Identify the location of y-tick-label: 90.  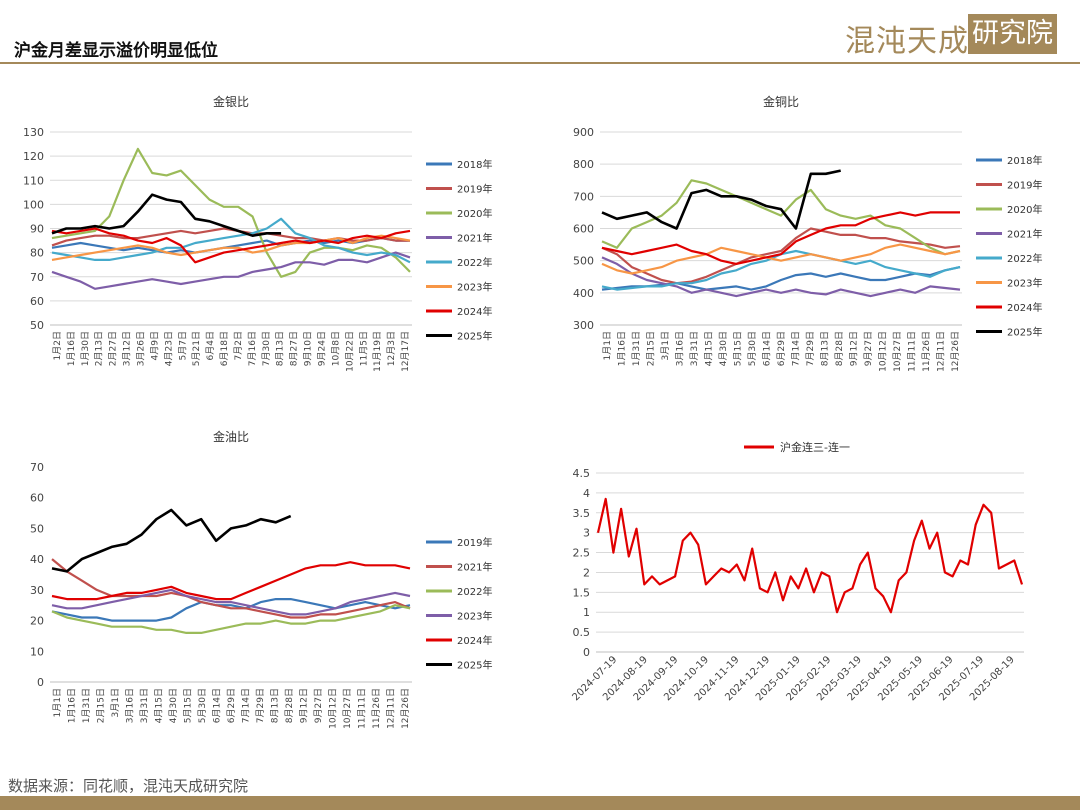
(37, 229).